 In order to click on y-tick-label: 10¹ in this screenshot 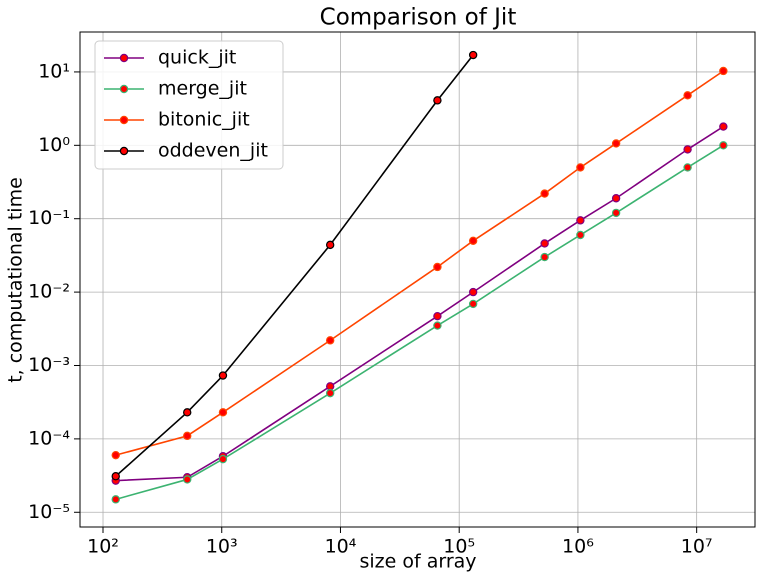, I will do `click(54, 71)`.